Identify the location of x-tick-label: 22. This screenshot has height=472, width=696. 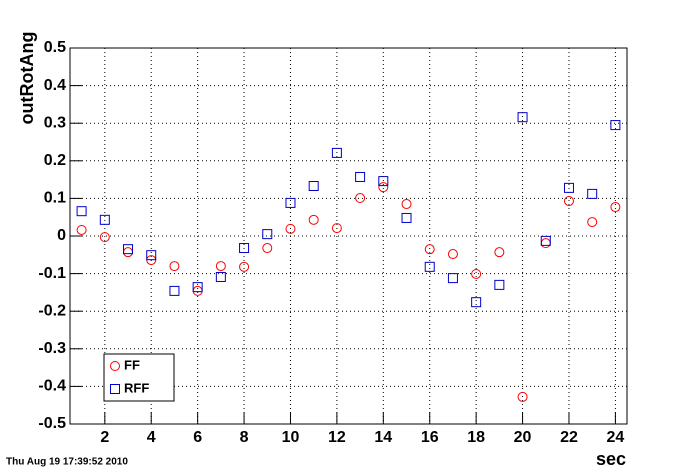
(569, 437).